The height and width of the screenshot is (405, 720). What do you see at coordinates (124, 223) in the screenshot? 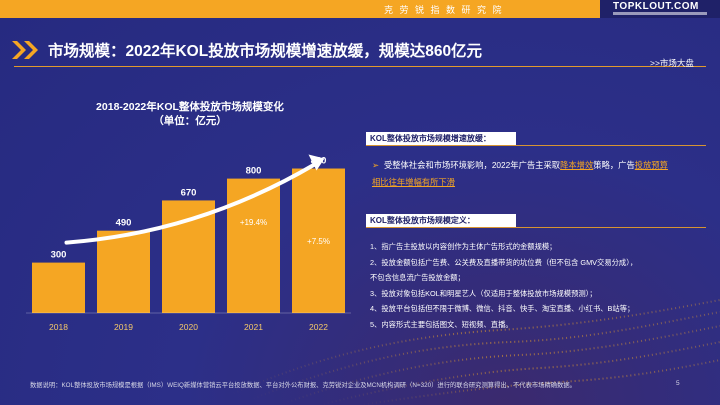
I see `data-label: 490` at bounding box center [124, 223].